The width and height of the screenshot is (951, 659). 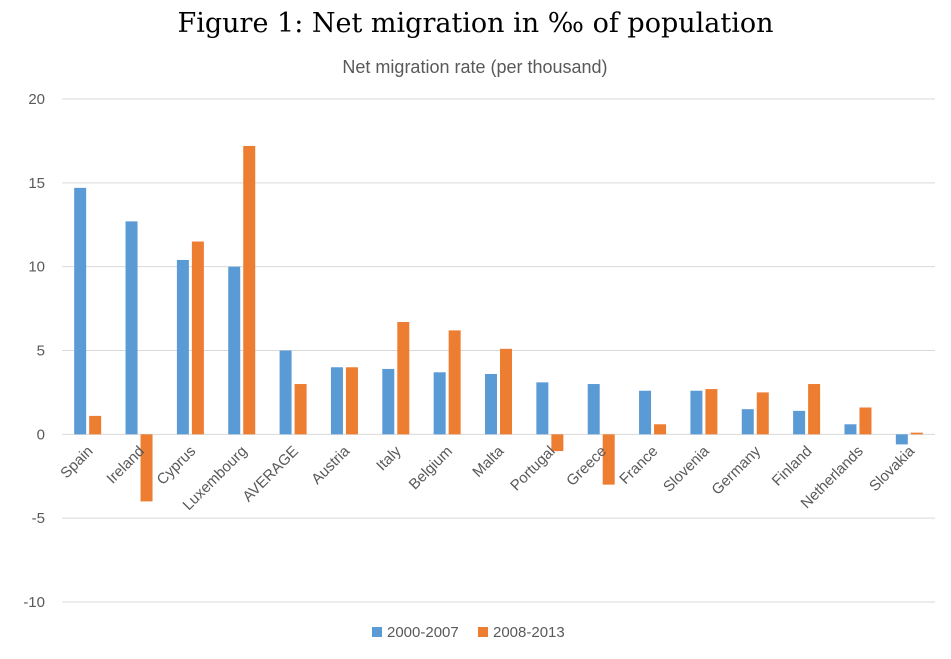 I want to click on chart-title: Net migration rate (per thousand), so click(x=474, y=67).